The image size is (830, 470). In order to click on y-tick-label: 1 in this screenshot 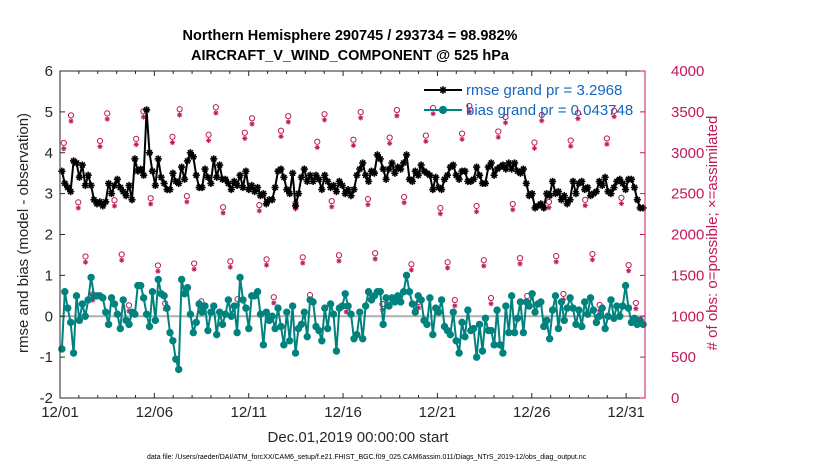, I will do `click(49, 275)`.